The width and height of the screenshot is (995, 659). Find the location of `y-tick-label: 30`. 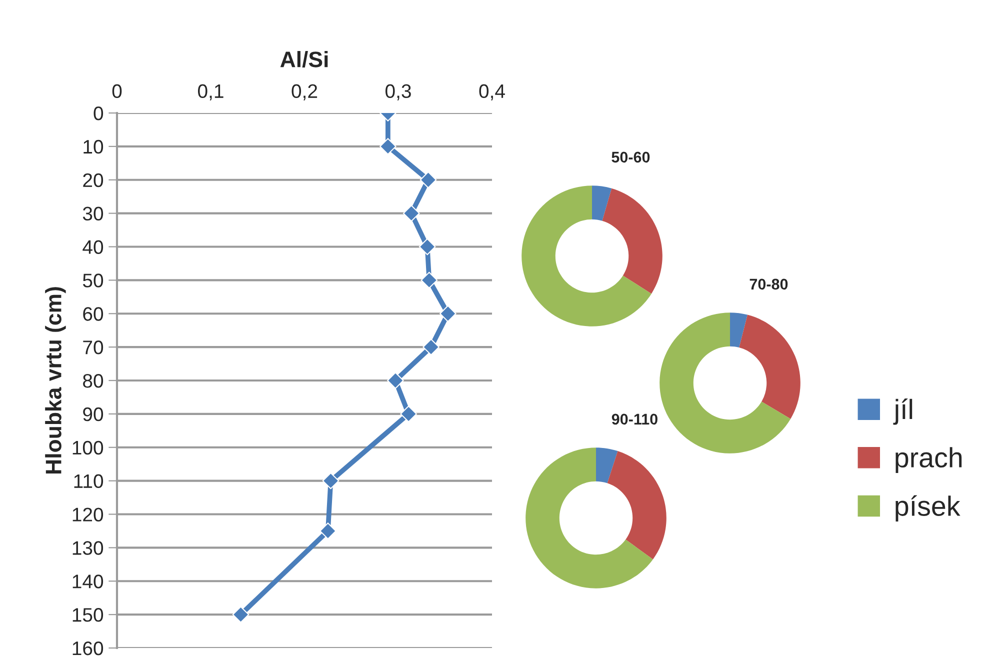

y-tick-label: 30 is located at coordinates (93, 213).